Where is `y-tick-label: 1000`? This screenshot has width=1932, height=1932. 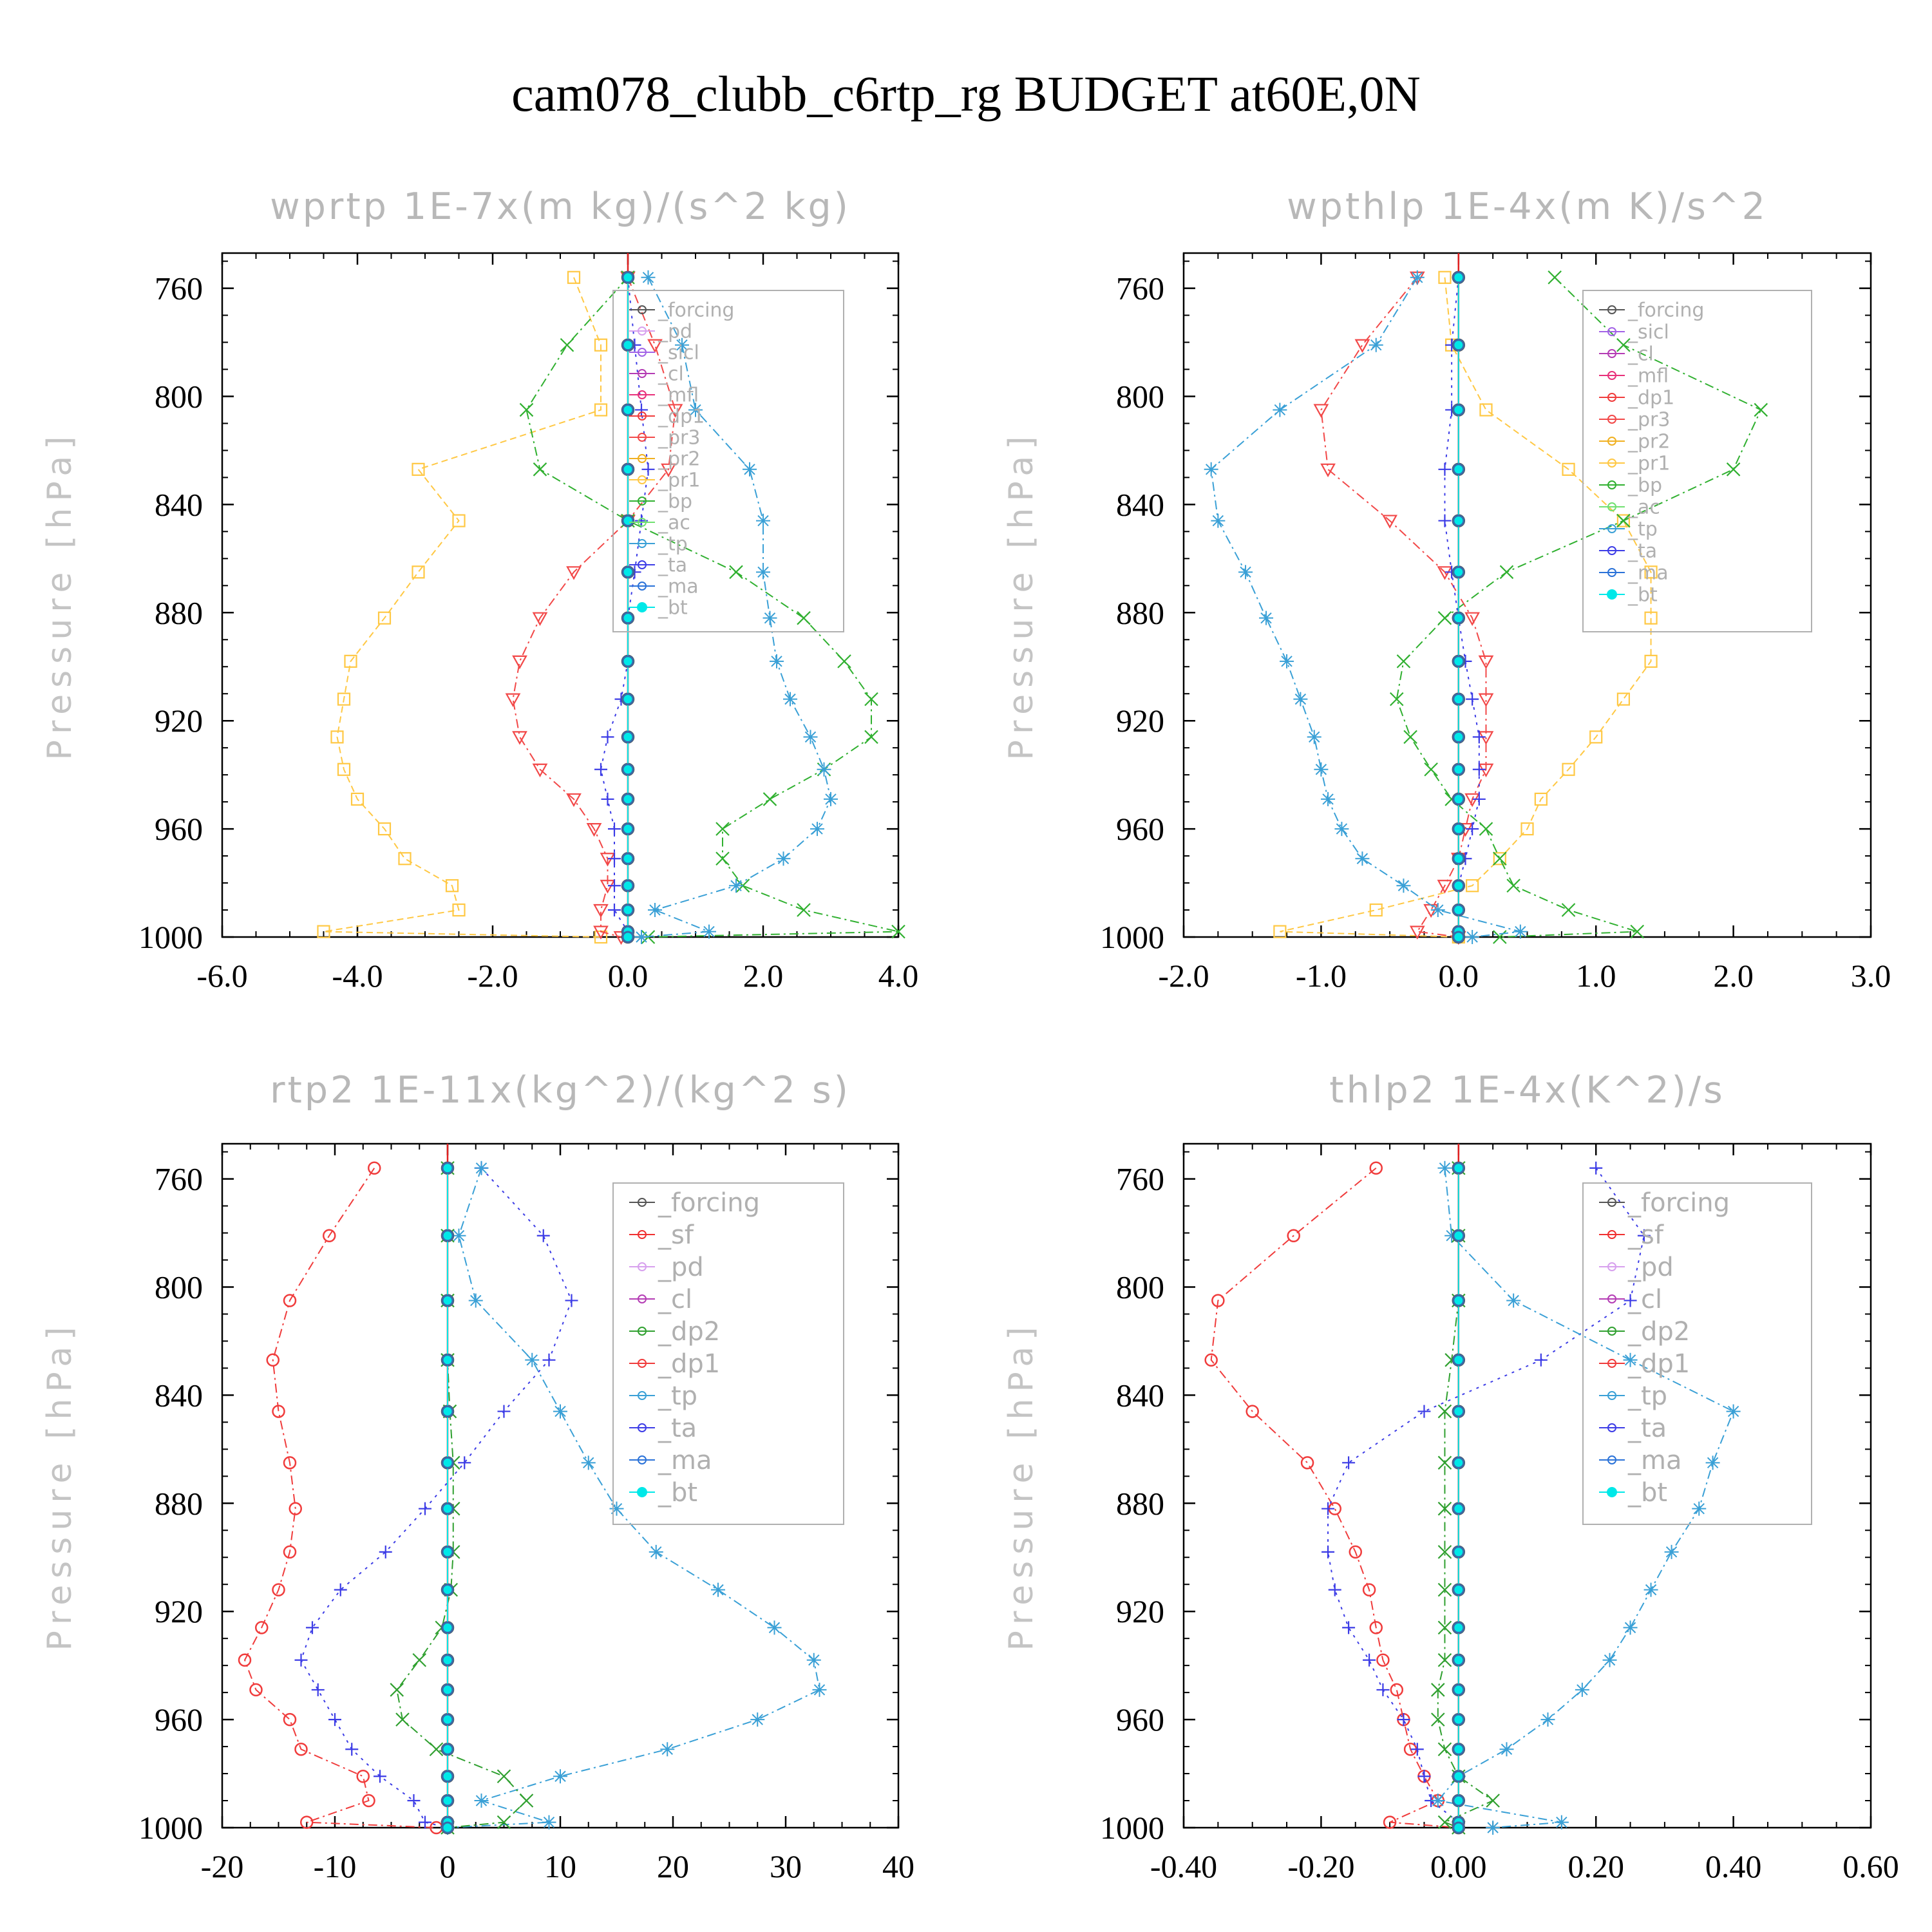
y-tick-label: 1000 is located at coordinates (1132, 937).